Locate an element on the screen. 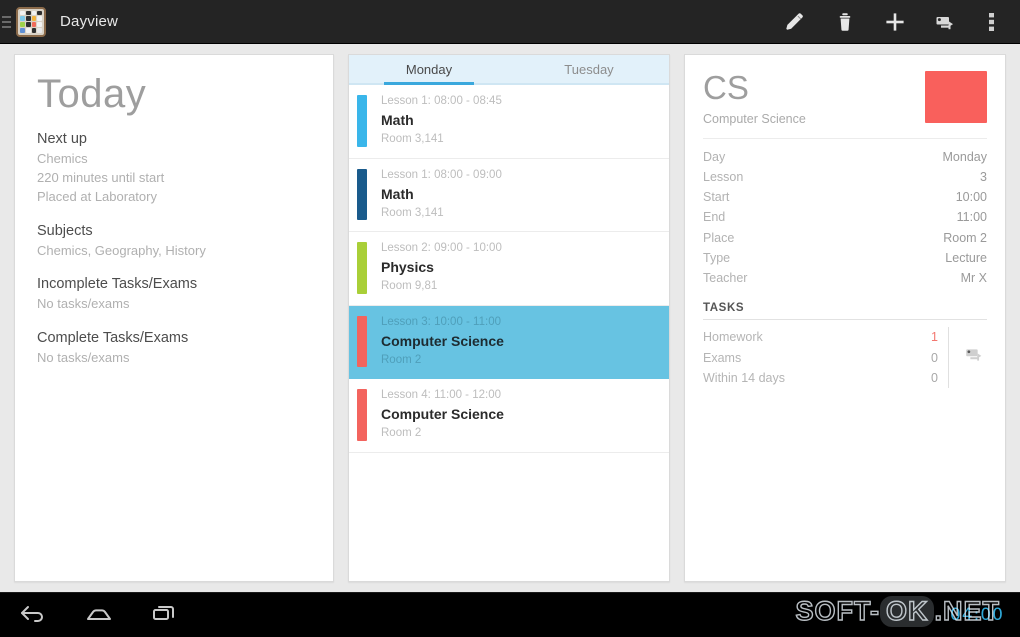 The height and width of the screenshot is (637, 1020). lesson-row: Lesson 1: 08:00 - 09:00 Math Room 3,141 is located at coordinates (509, 195).